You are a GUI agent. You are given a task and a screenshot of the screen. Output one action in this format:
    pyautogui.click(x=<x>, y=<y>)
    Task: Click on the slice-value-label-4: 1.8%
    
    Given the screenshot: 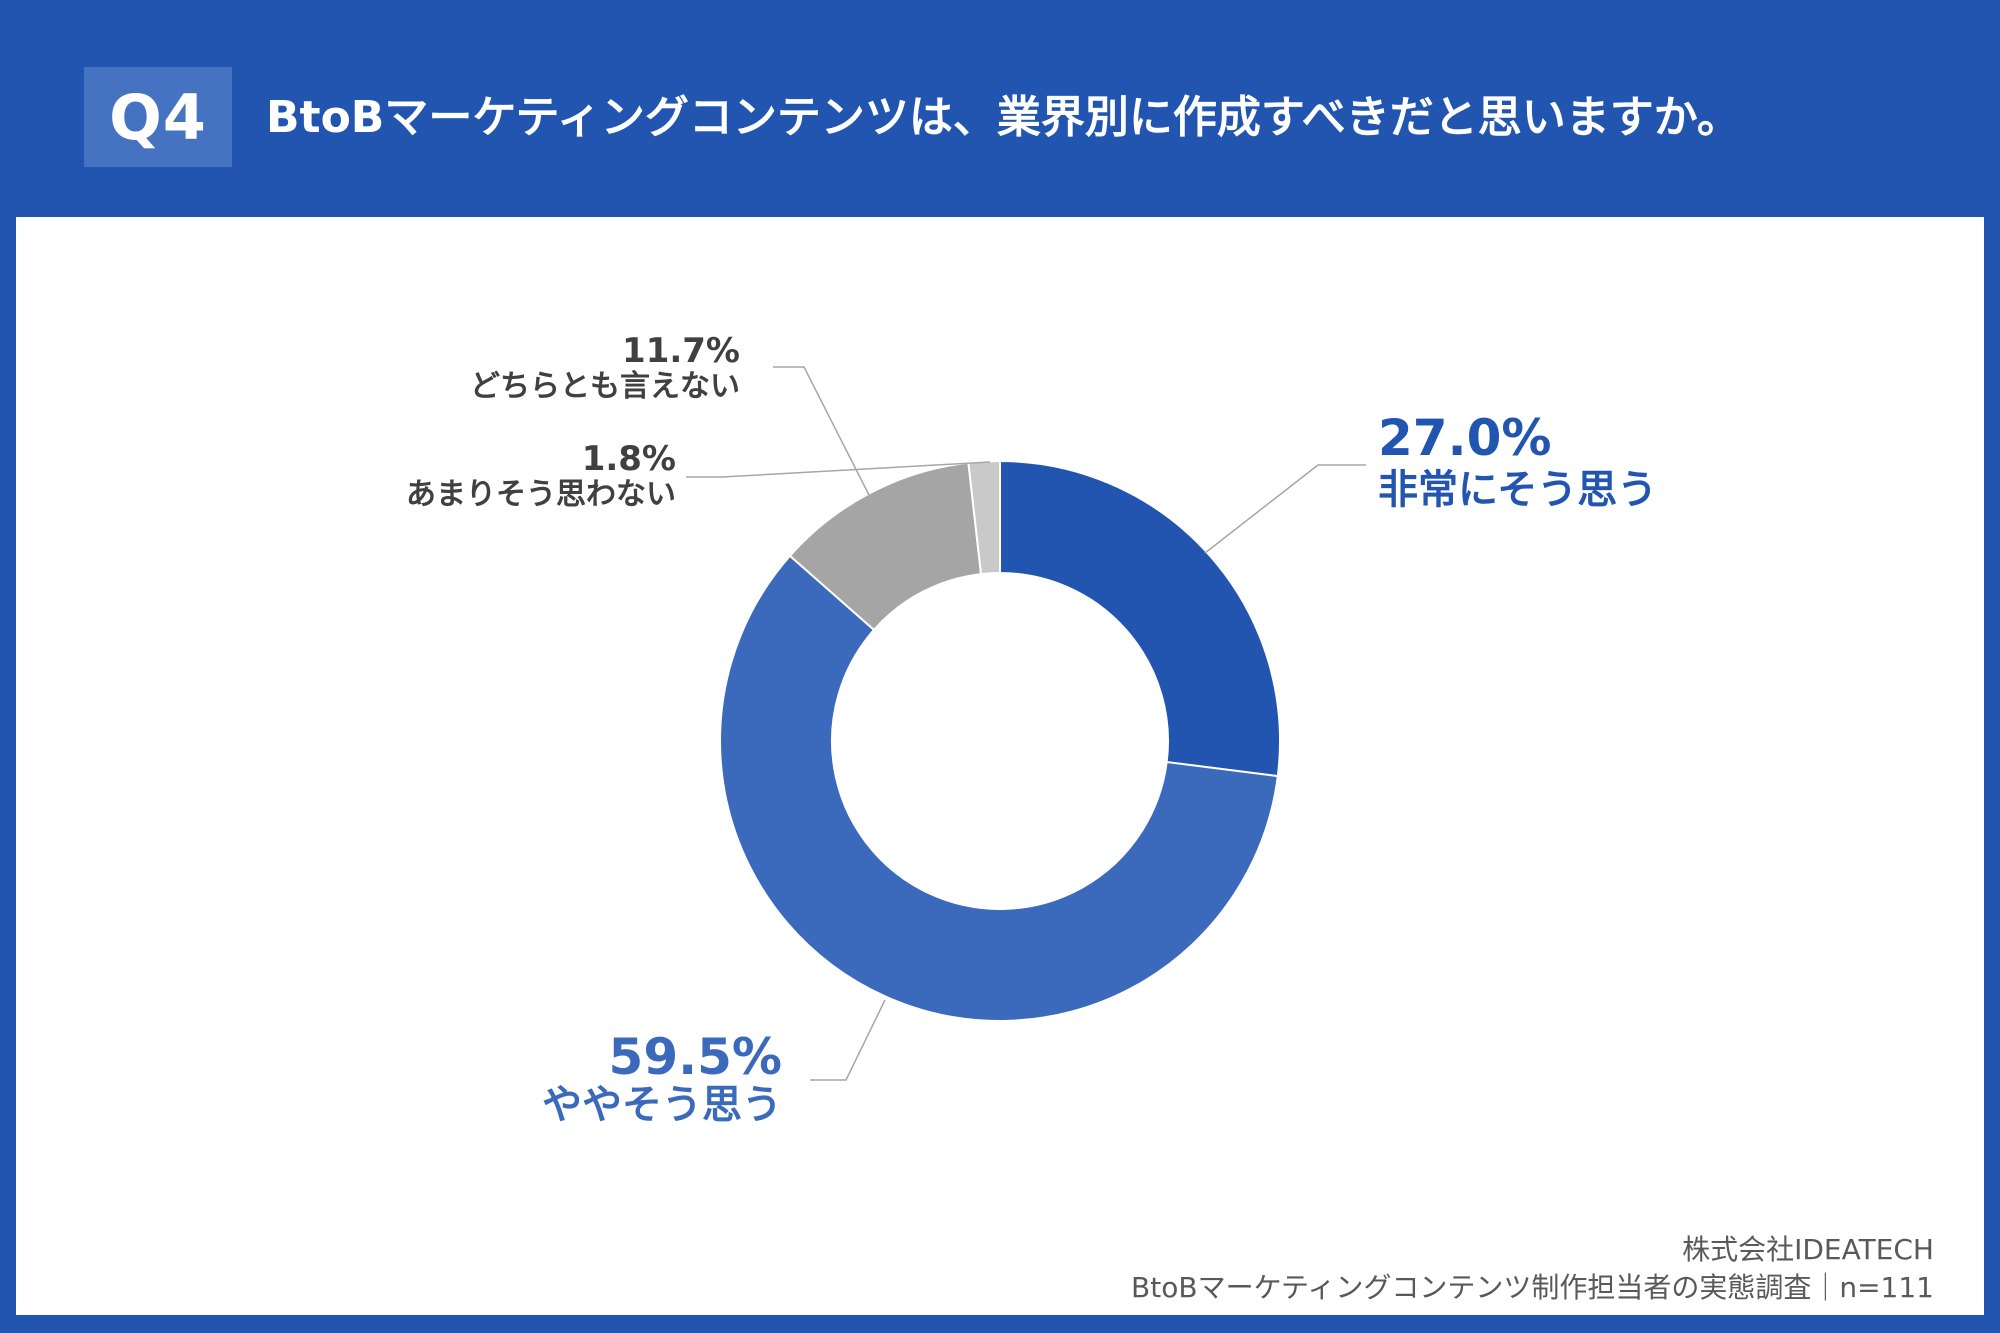 What is the action you would take?
    pyautogui.click(x=629, y=459)
    